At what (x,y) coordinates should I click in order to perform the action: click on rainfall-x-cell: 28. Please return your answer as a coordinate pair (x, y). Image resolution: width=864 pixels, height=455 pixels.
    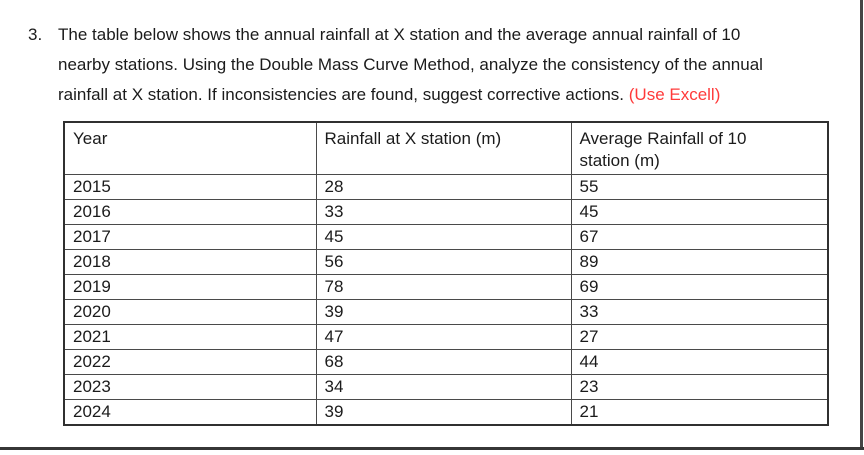
    Looking at the image, I should click on (443, 187).